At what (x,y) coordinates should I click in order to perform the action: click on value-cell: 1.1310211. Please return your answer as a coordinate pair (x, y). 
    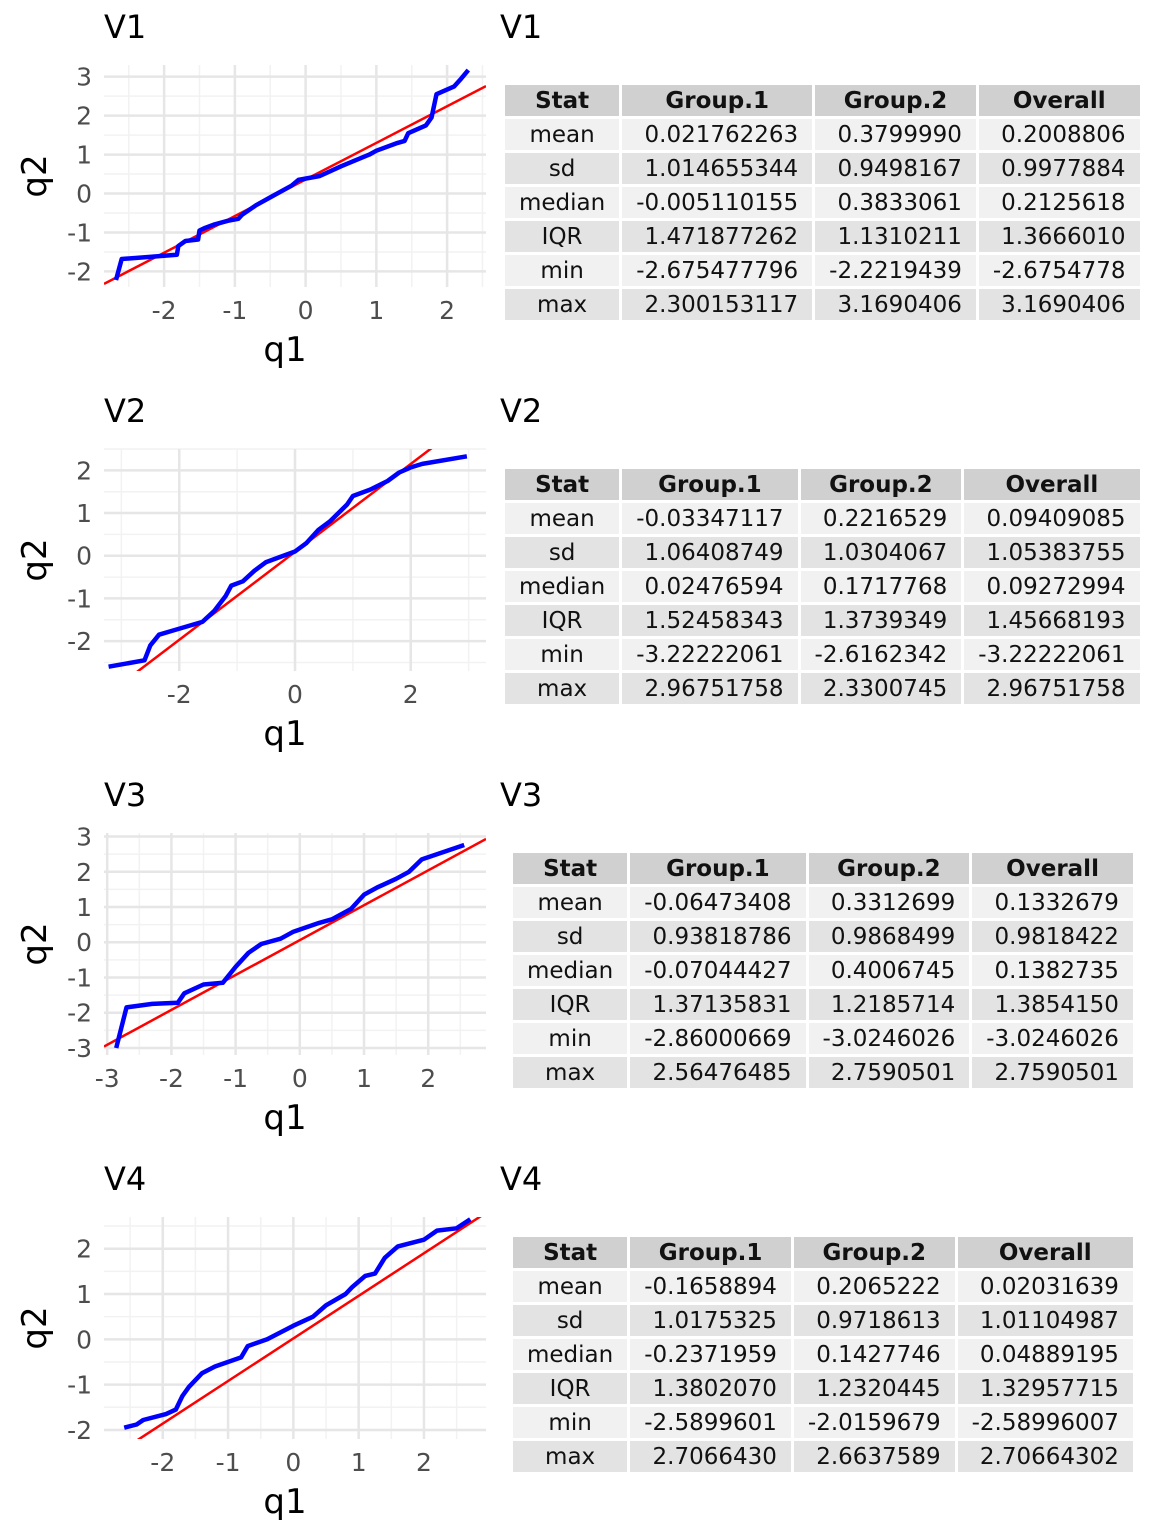
    Looking at the image, I should click on (895, 236).